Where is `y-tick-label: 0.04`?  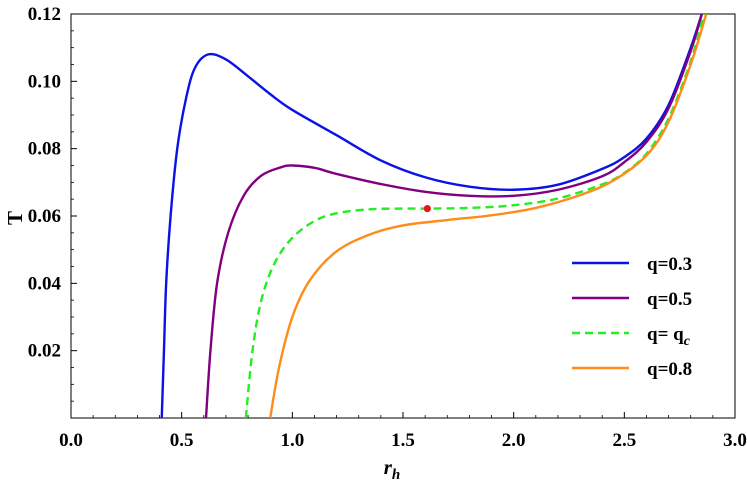 y-tick-label: 0.04 is located at coordinates (45, 283).